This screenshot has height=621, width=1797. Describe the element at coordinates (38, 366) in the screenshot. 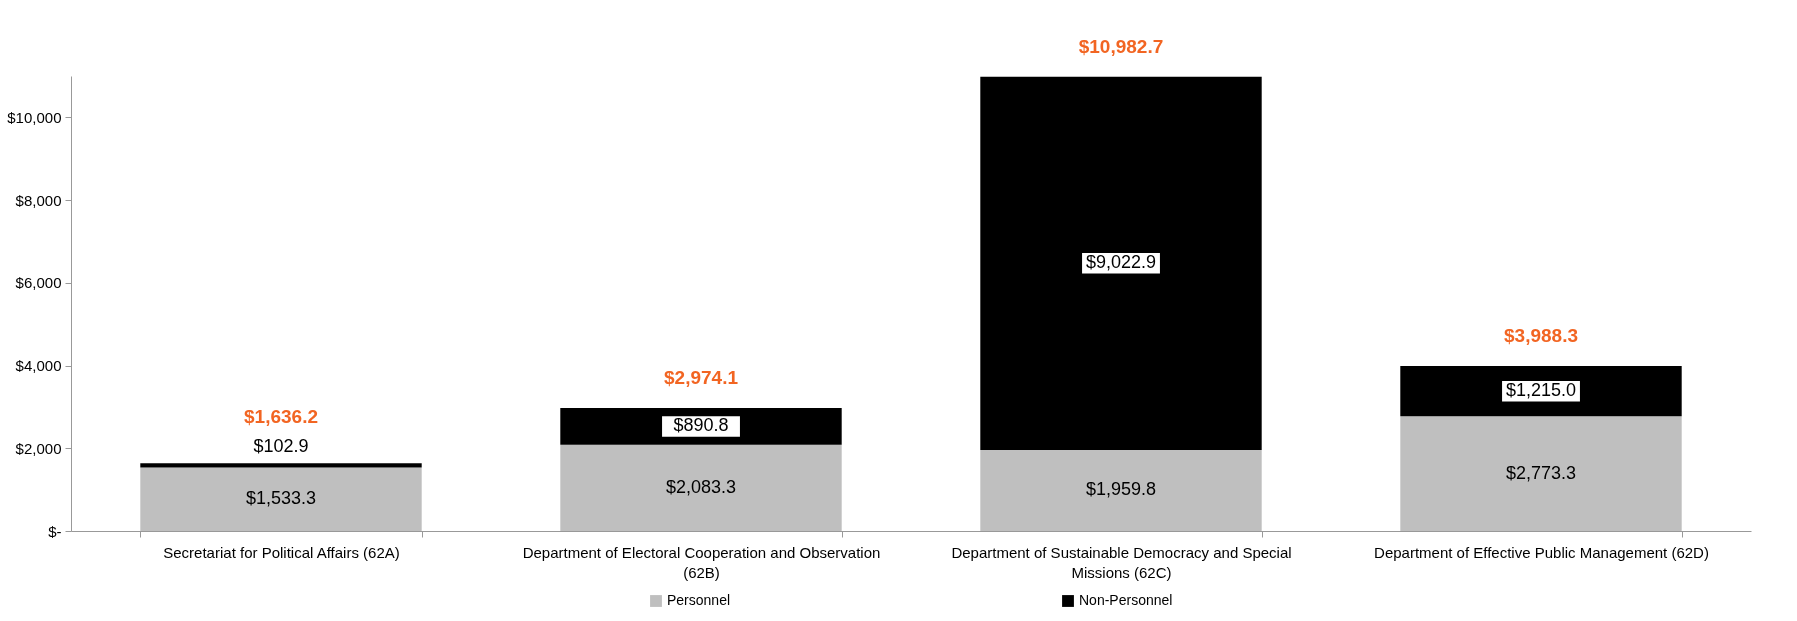

I see `y-tick-label: $4,000` at that location.